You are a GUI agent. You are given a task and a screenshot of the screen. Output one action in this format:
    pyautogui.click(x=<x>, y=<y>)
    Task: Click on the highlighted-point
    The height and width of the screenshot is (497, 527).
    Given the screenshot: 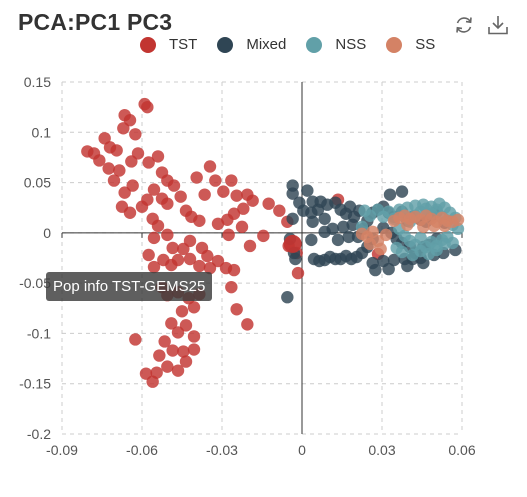 What is the action you would take?
    pyautogui.click(x=292, y=243)
    